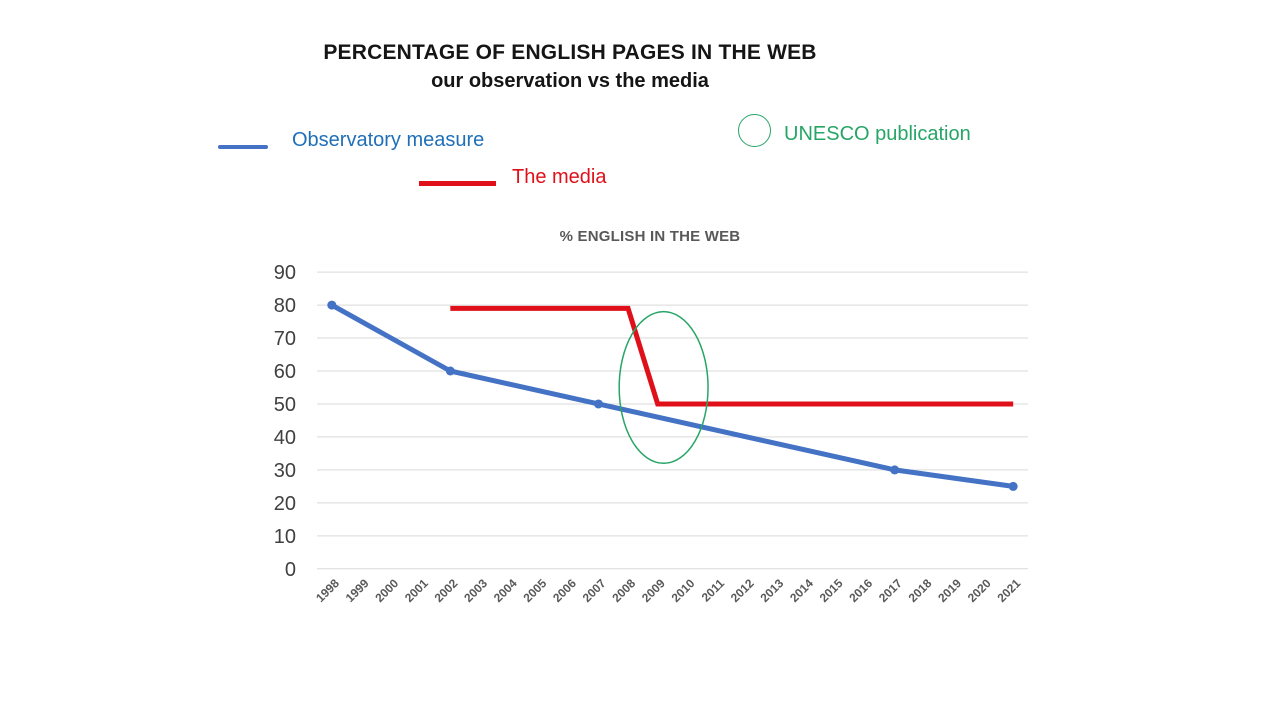 The width and height of the screenshot is (1280, 720). Describe the element at coordinates (457, 183) in the screenshot. I see `media-legend-swatch` at that location.